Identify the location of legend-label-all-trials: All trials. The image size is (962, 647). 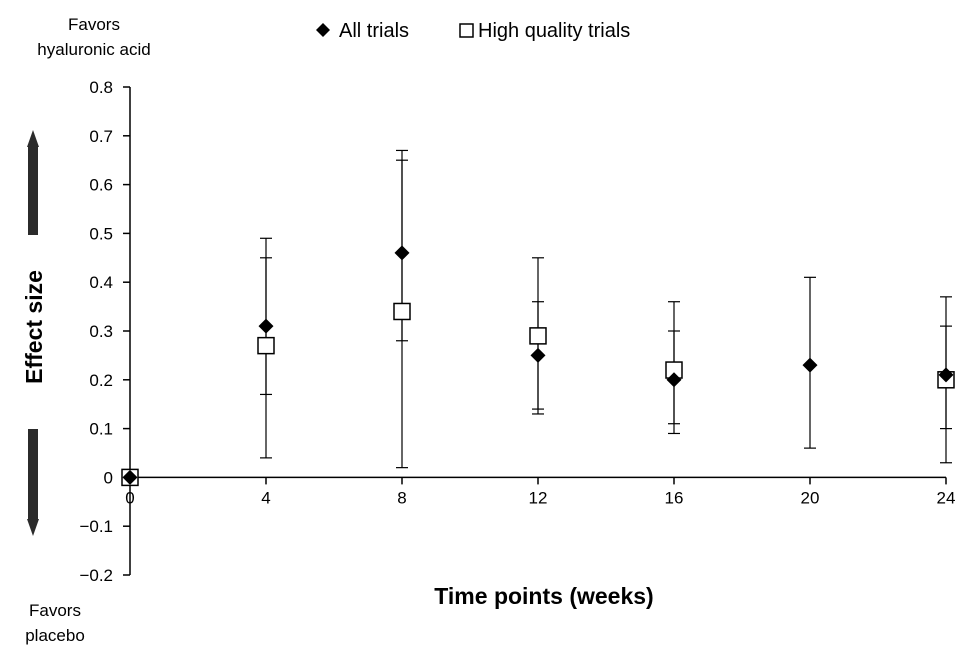
(374, 31).